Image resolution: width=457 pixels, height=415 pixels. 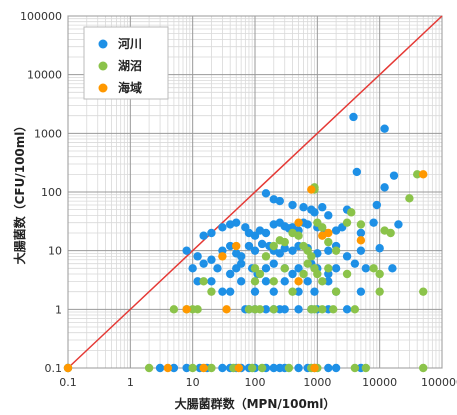 I want to click on legend-label-river: 河川, so click(x=129, y=43).